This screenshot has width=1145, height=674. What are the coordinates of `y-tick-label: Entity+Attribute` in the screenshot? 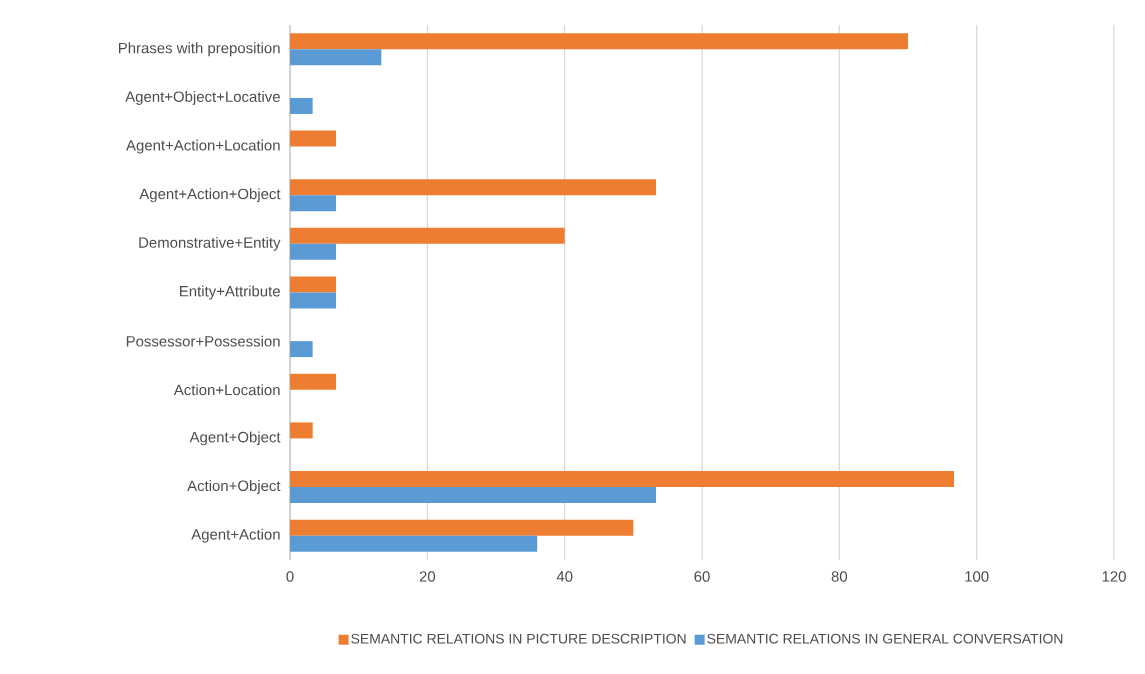 It's located at (230, 292).